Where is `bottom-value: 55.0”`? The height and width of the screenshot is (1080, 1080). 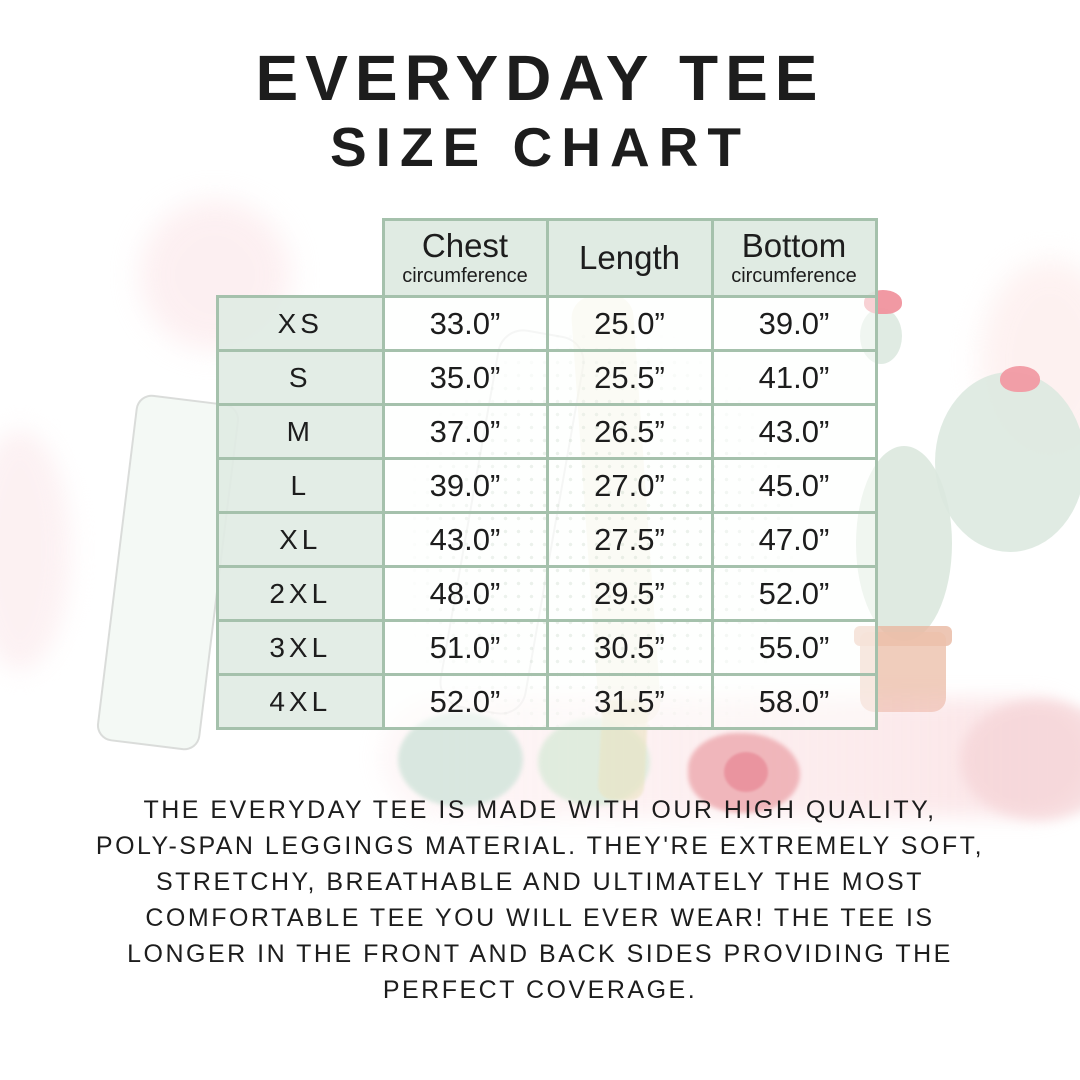 bottom-value: 55.0” is located at coordinates (794, 647).